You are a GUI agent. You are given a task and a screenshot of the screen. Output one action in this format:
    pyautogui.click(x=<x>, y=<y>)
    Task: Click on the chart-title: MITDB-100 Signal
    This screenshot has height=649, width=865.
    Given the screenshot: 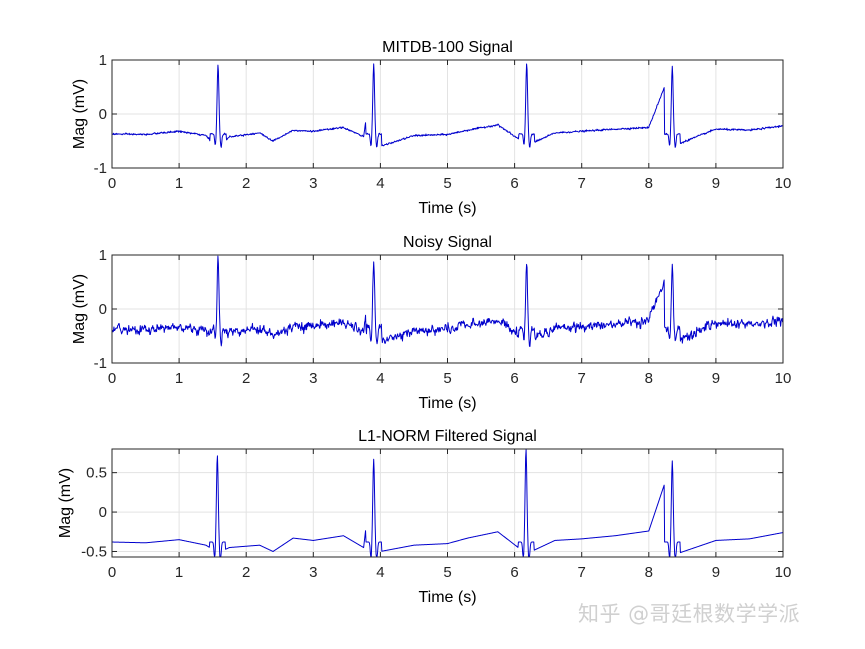 What is the action you would take?
    pyautogui.click(x=447, y=47)
    